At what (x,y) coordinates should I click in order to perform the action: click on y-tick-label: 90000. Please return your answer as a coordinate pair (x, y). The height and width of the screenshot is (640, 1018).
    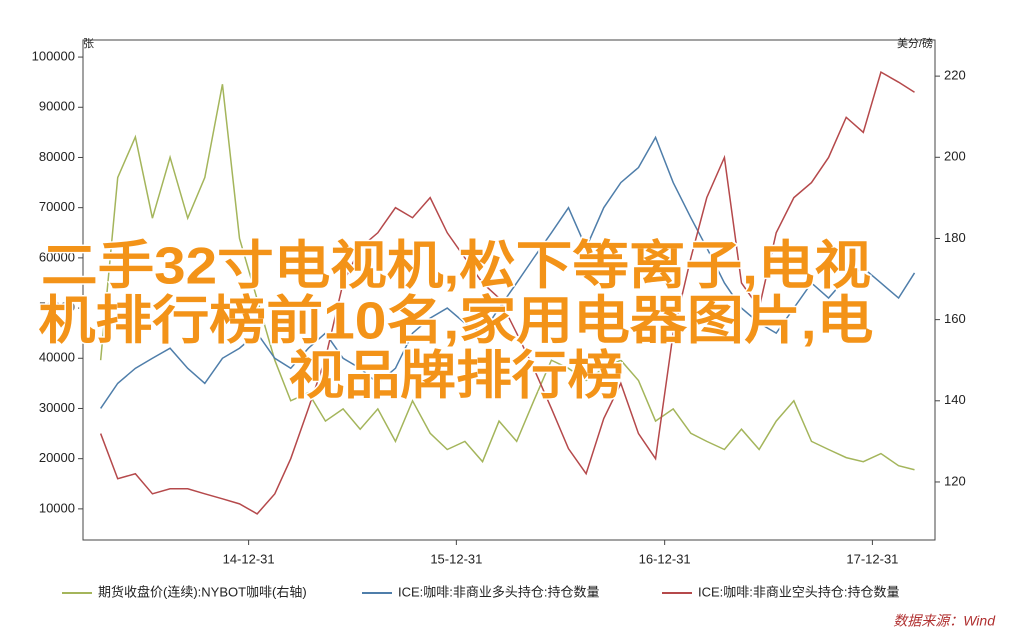
    Looking at the image, I should click on (57, 106).